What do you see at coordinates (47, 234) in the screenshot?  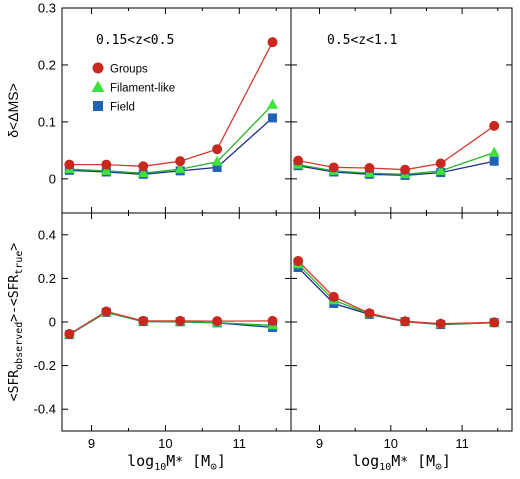 I see `y-tick-label: 0.4` at bounding box center [47, 234].